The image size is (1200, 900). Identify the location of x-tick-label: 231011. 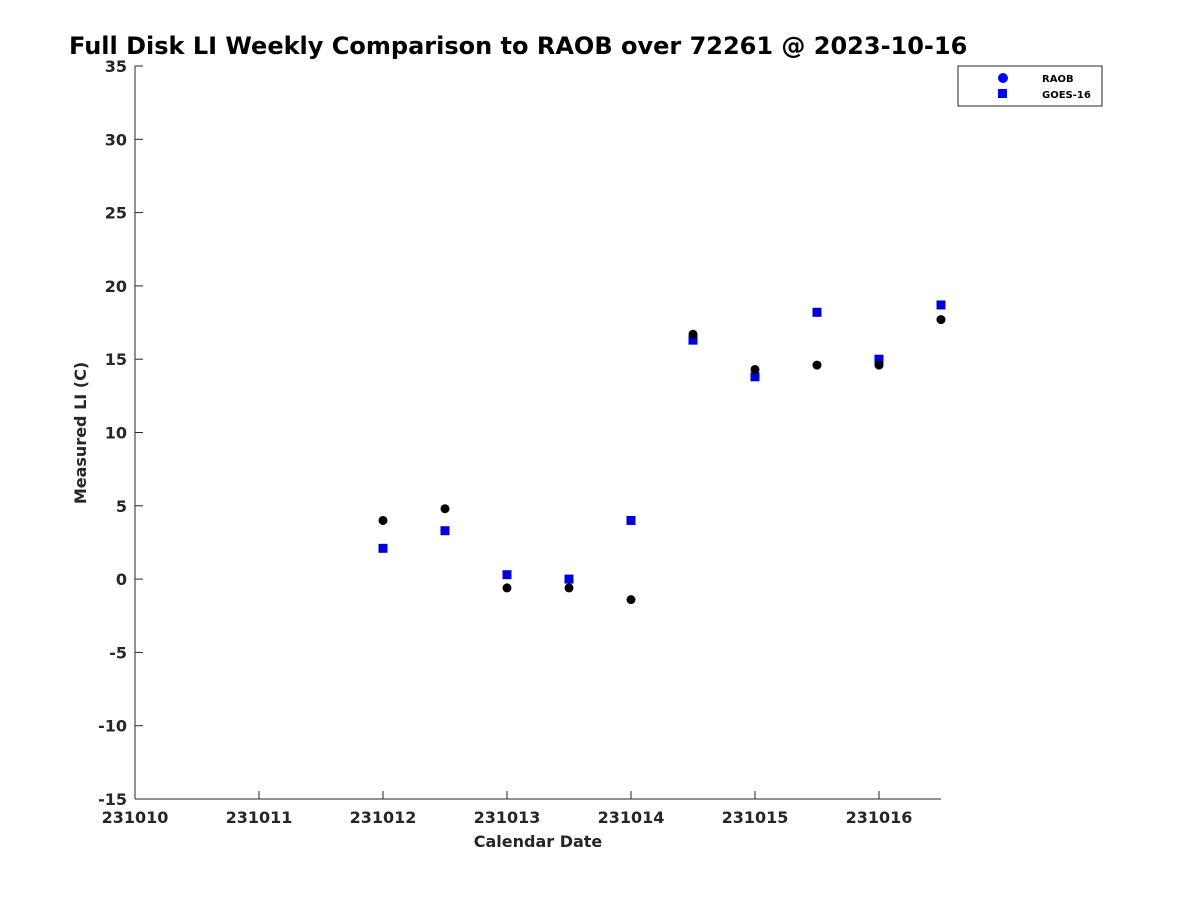
(259, 817).